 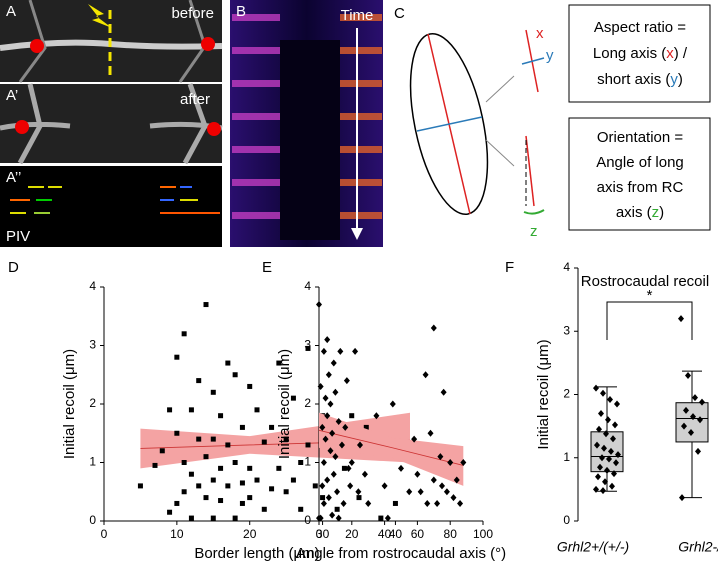 I want to click on x-tick-label: 20, so click(x=250, y=534).